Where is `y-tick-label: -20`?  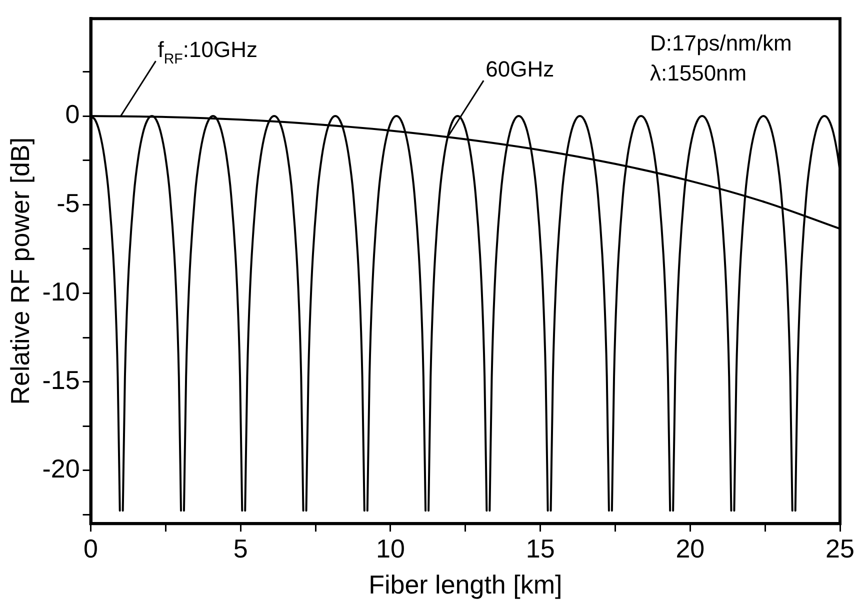
y-tick-label: -20 is located at coordinates (61, 469).